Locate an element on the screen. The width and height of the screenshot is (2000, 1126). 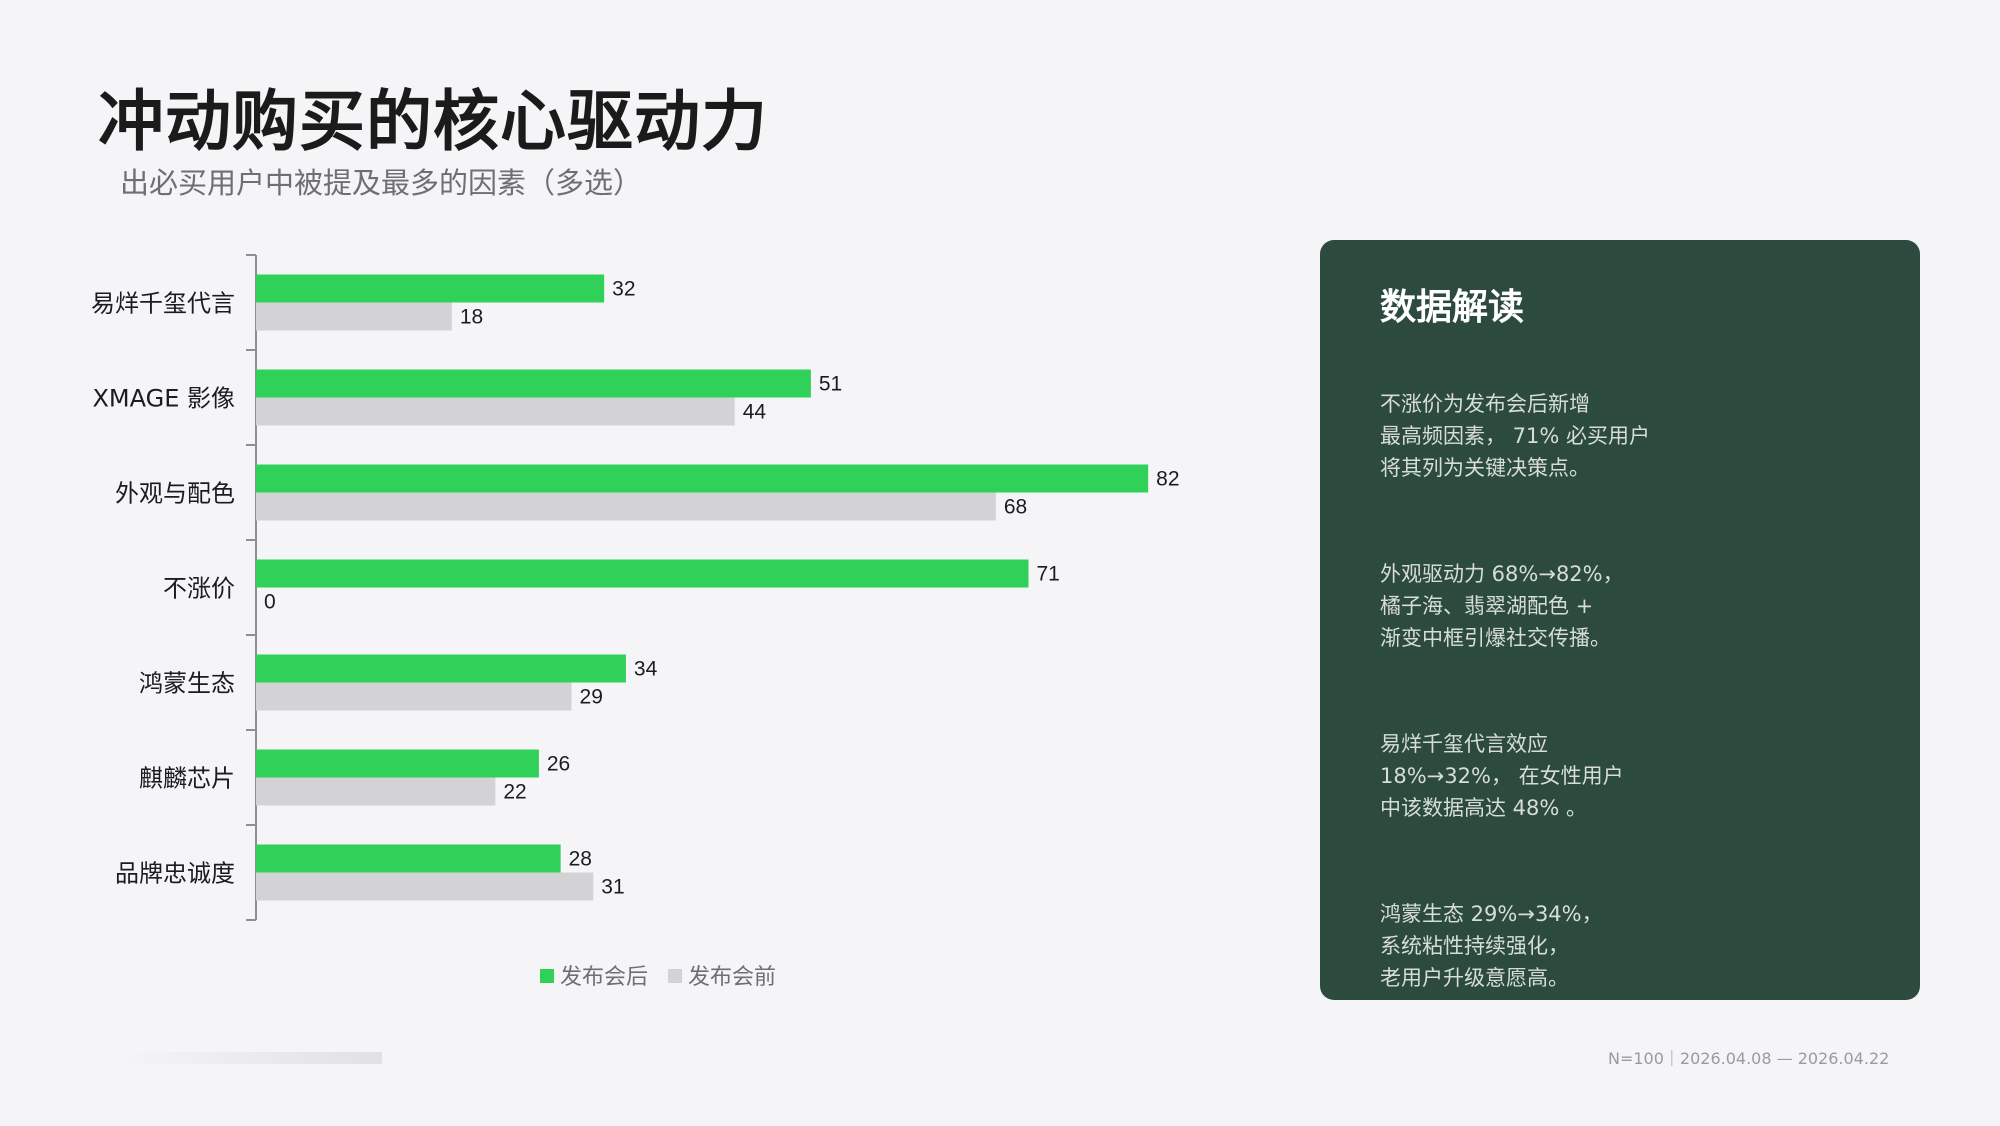
category-label: XMAGE 影像 is located at coordinates (163, 399).